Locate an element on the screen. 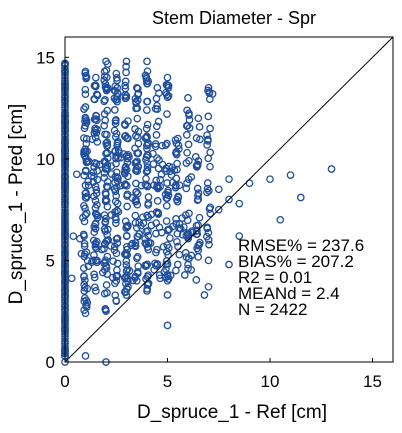 Image resolution: width=402 pixels, height=433 pixels. x-tick-label: 15 is located at coordinates (372, 381).